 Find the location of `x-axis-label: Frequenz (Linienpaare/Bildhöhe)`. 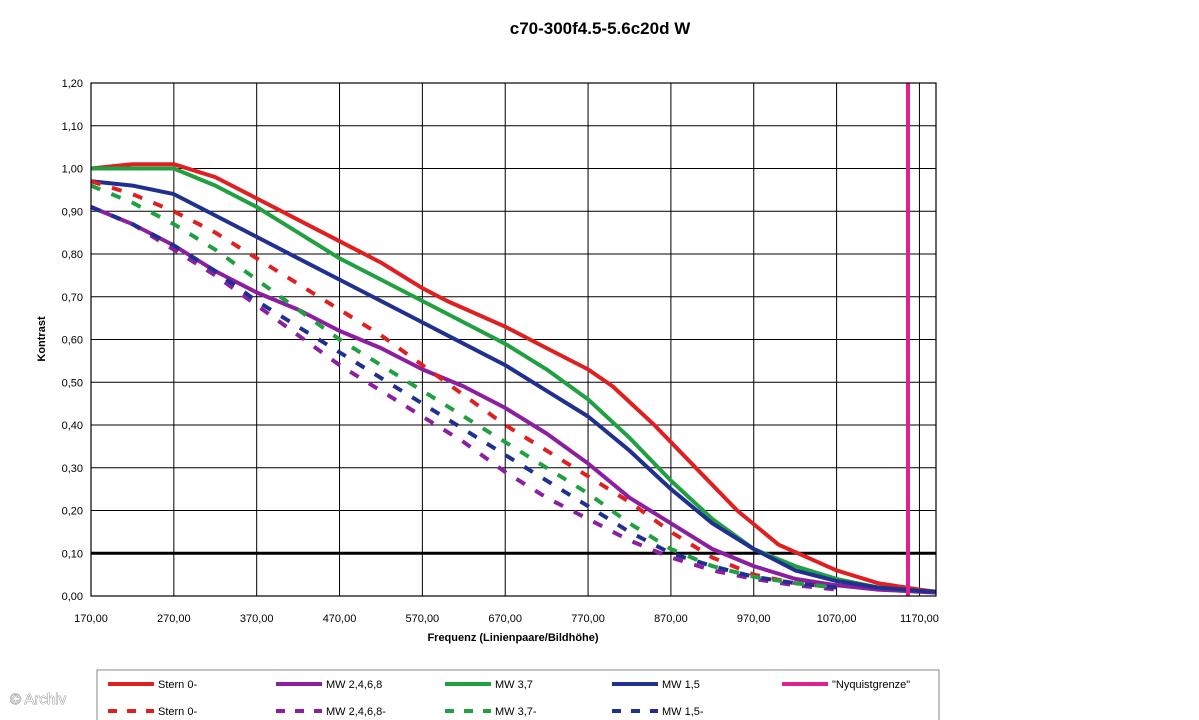

x-axis-label: Frequenz (Linienpaare/Bildhöhe) is located at coordinates (512, 638).